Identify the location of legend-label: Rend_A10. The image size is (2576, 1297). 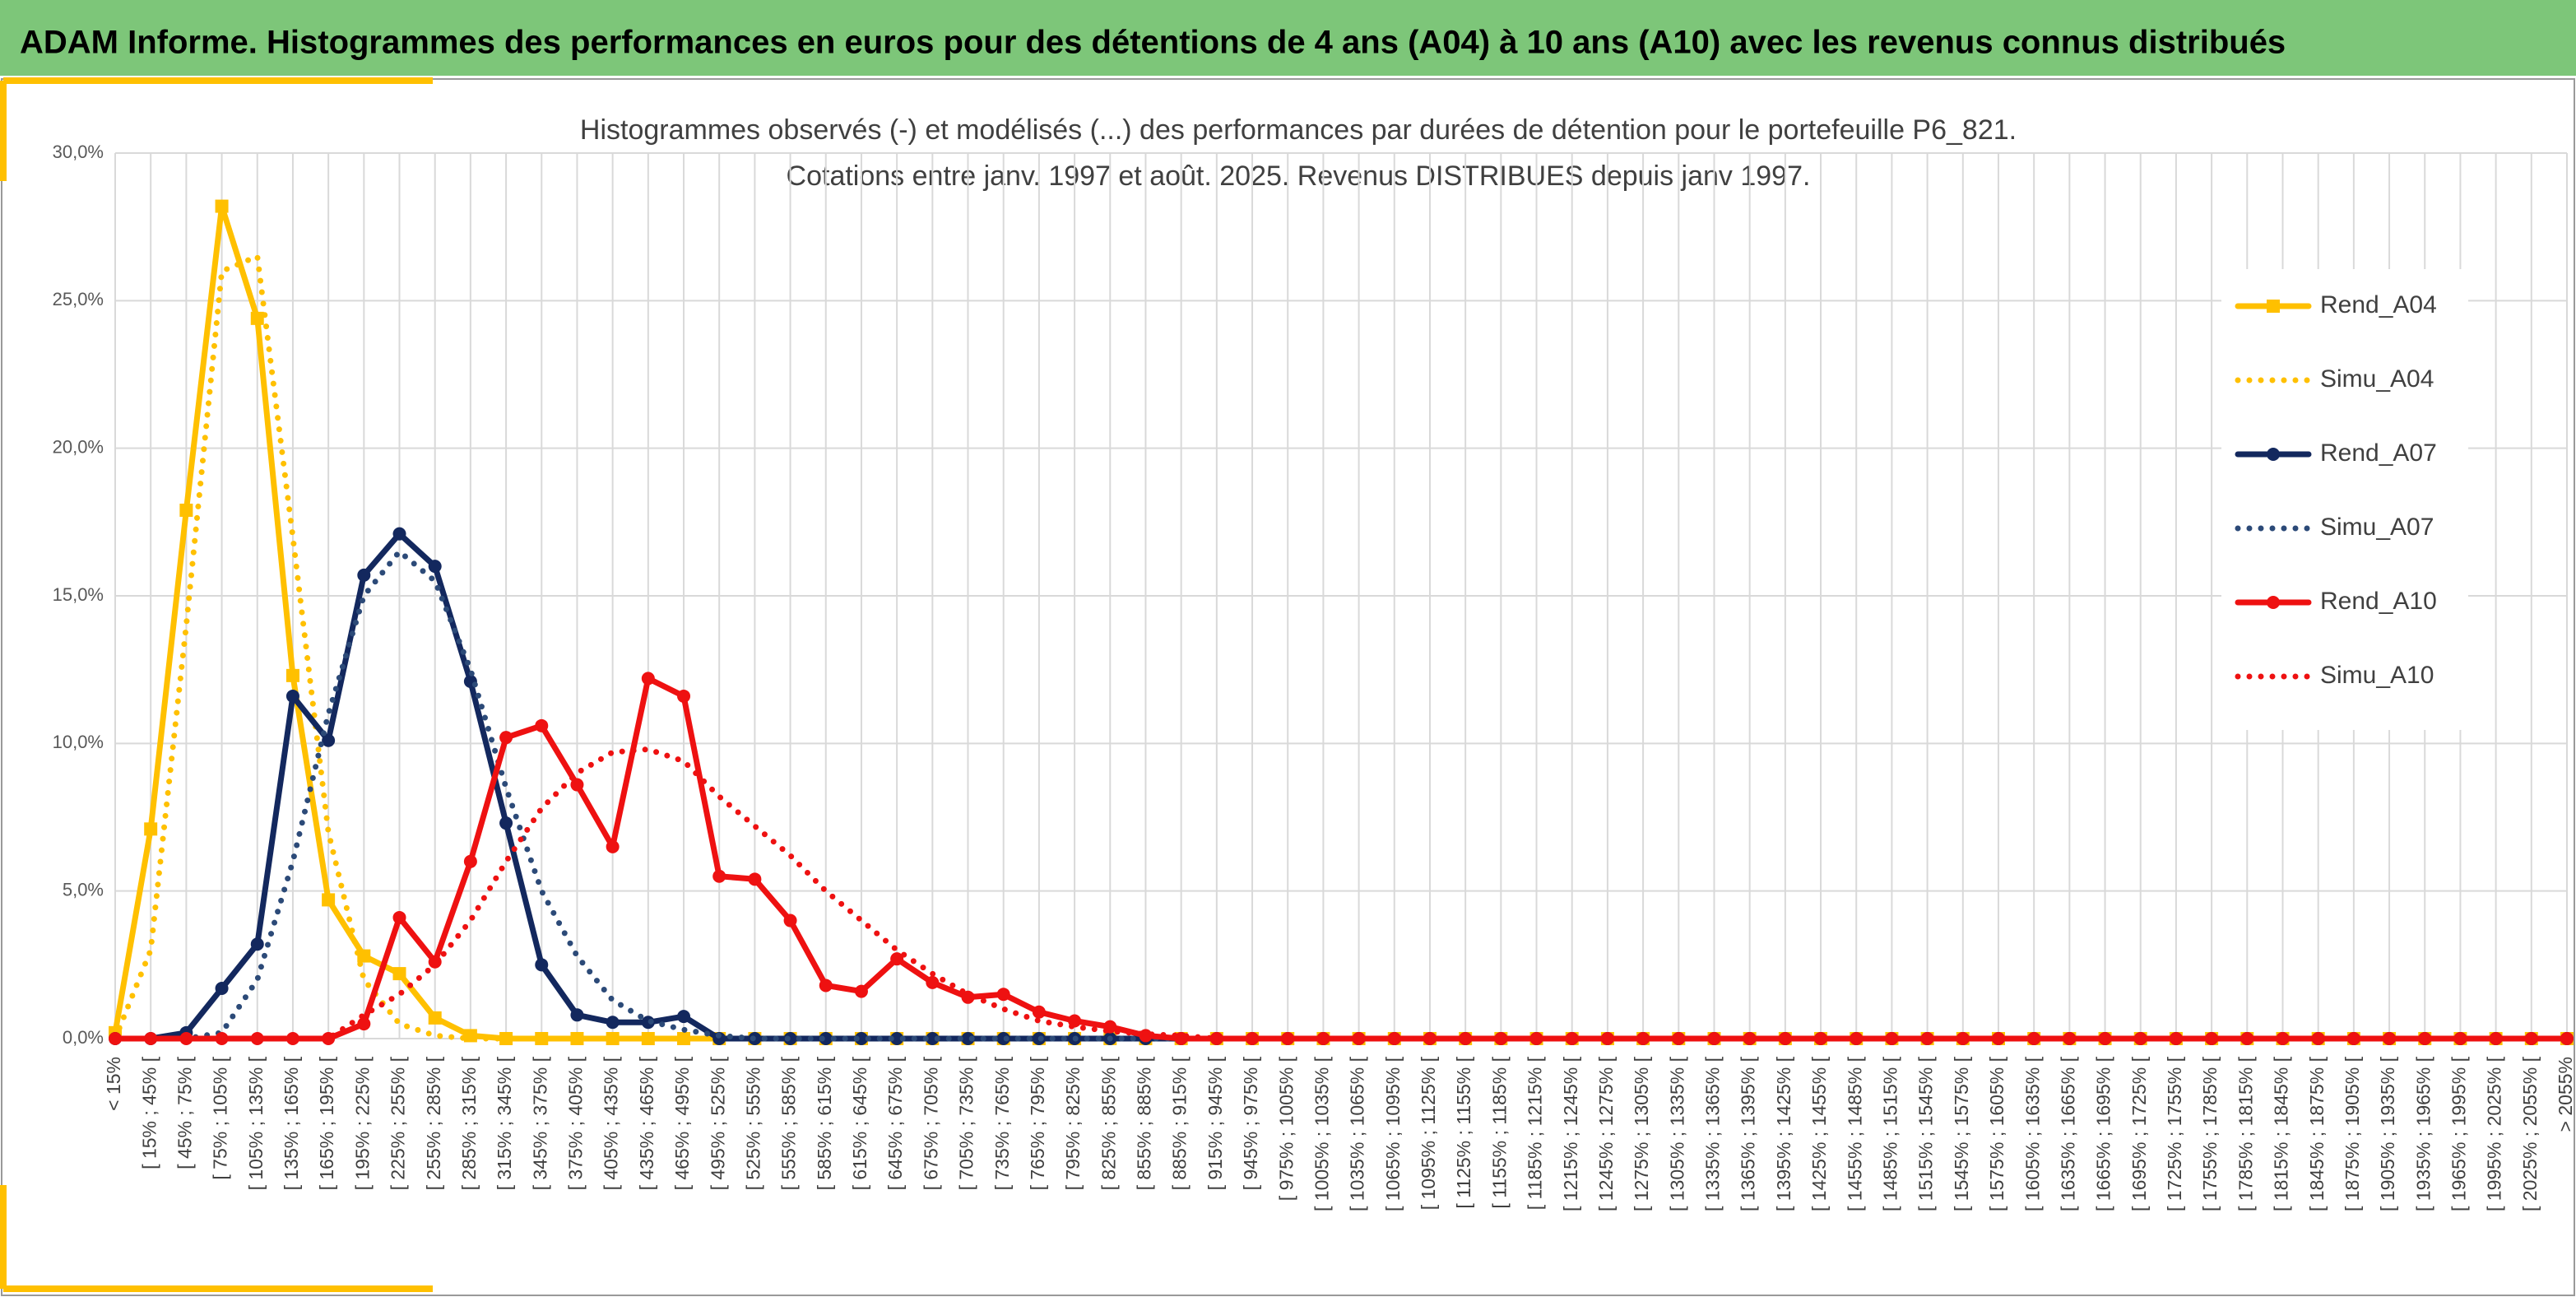
(2378, 602).